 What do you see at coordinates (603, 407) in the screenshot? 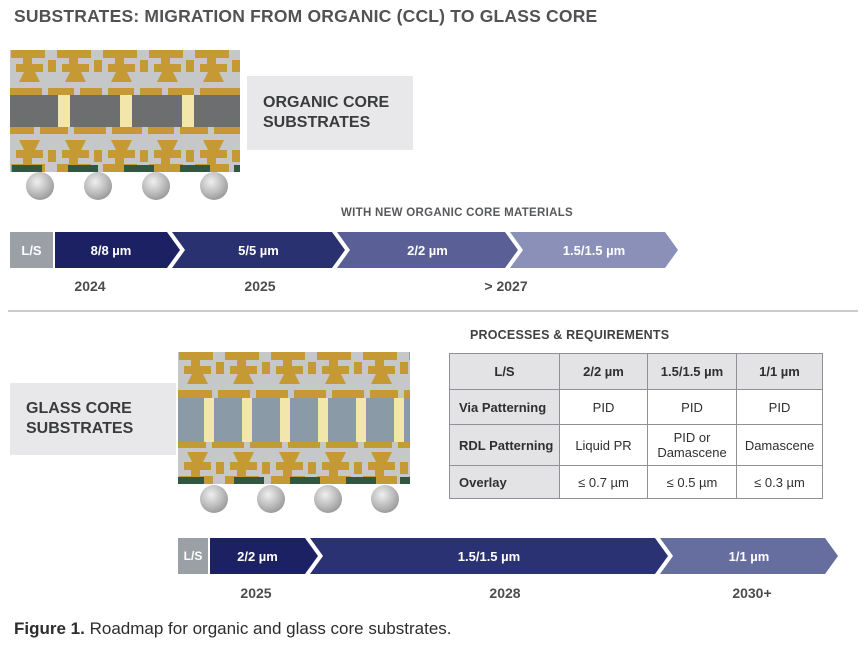
I see `via-patterning-2-2: PID` at bounding box center [603, 407].